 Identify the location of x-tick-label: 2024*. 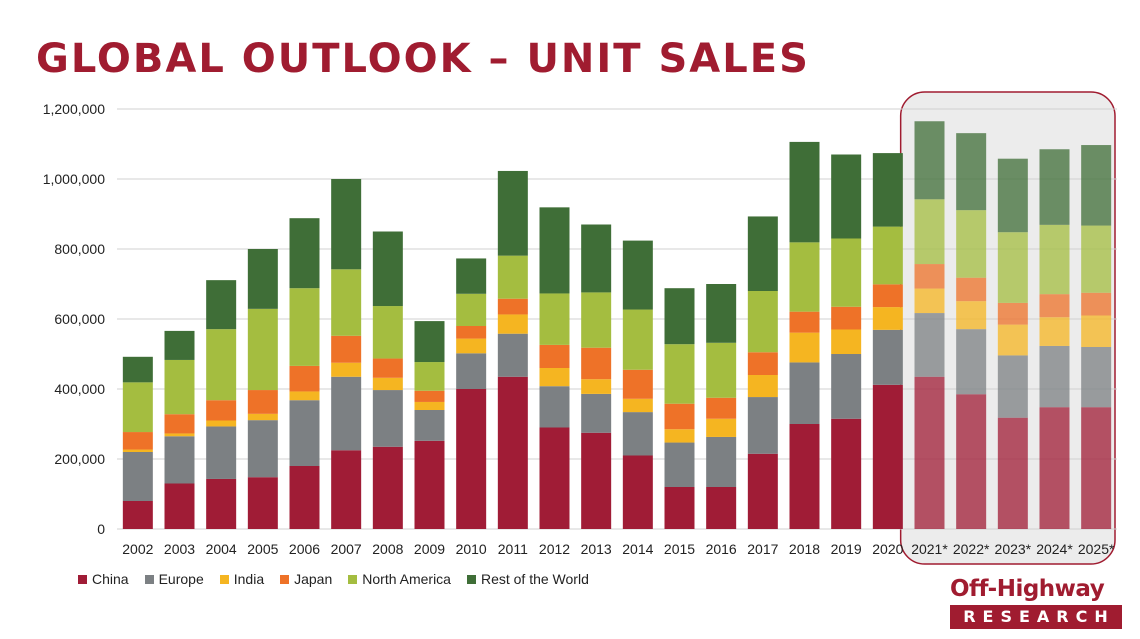
(1054, 549).